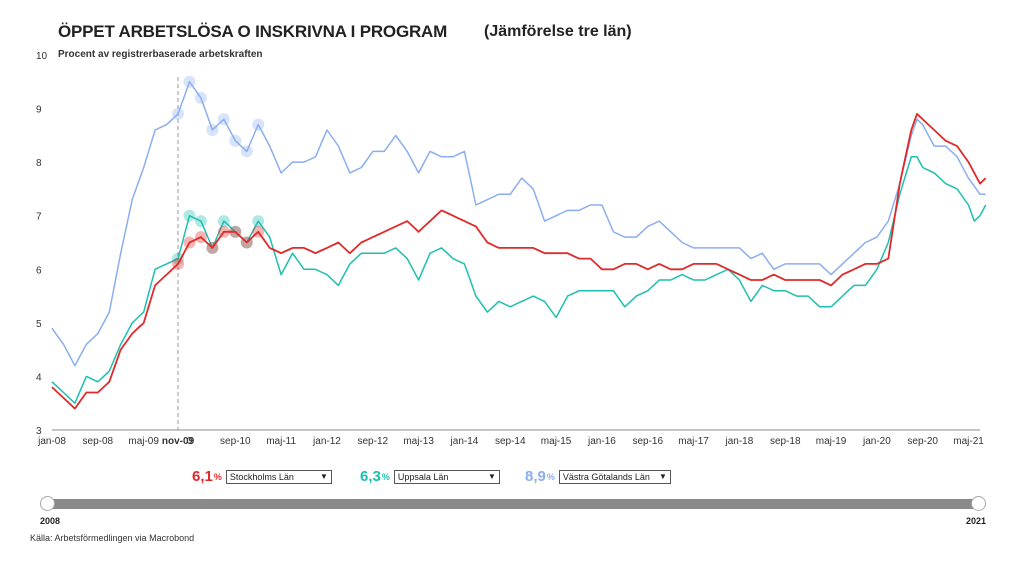 The image size is (1024, 564). I want to click on x-tick-label: jan-14, so click(464, 441).